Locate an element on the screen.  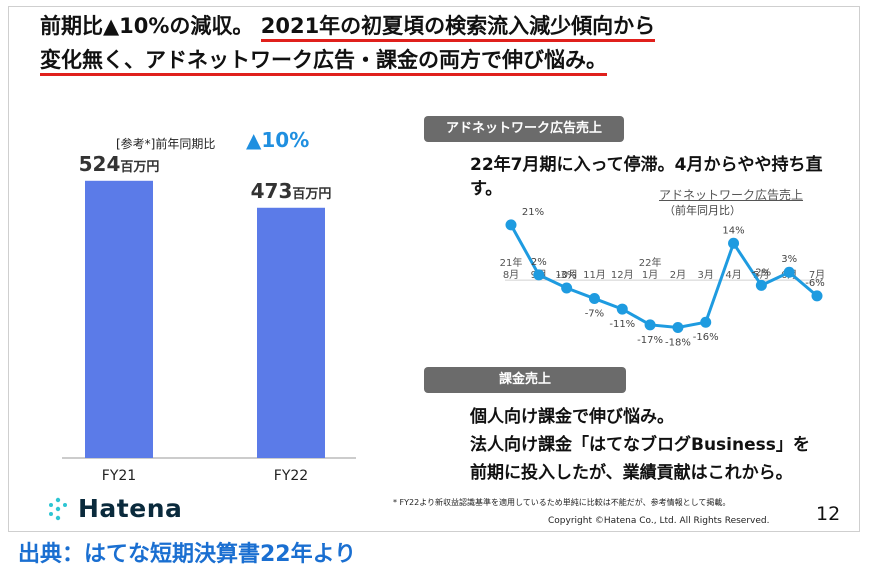
line-month-label: 2月 is located at coordinates (678, 275).